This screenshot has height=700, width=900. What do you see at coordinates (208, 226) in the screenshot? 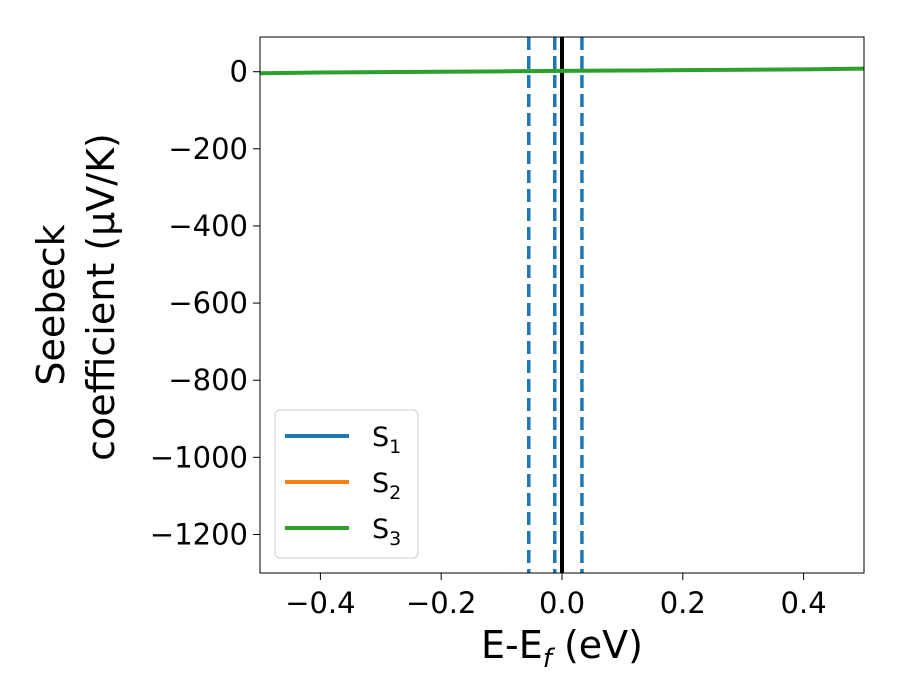
I see `y-tick-label: −400` at bounding box center [208, 226].